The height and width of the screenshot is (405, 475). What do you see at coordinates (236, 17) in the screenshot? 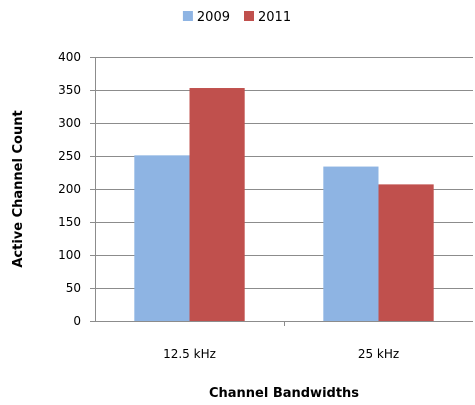
I see `legend: 2009 2011` at bounding box center [236, 17].